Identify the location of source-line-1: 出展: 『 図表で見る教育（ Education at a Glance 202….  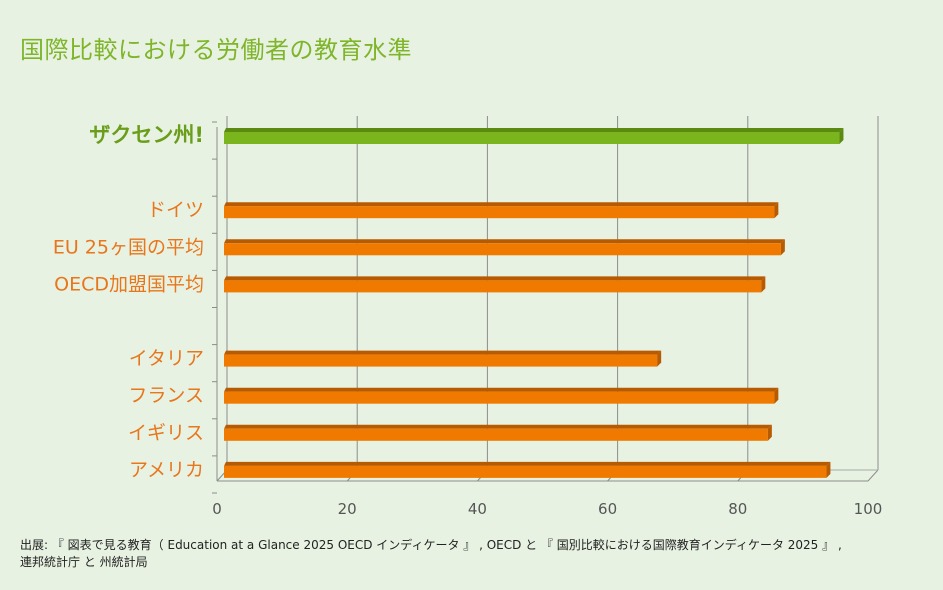
(431, 545).